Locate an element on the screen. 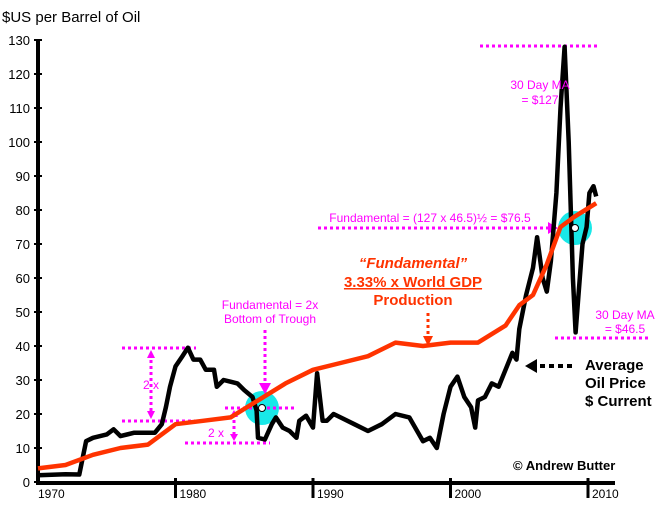  fundamental-line2: Production is located at coordinates (412, 300).